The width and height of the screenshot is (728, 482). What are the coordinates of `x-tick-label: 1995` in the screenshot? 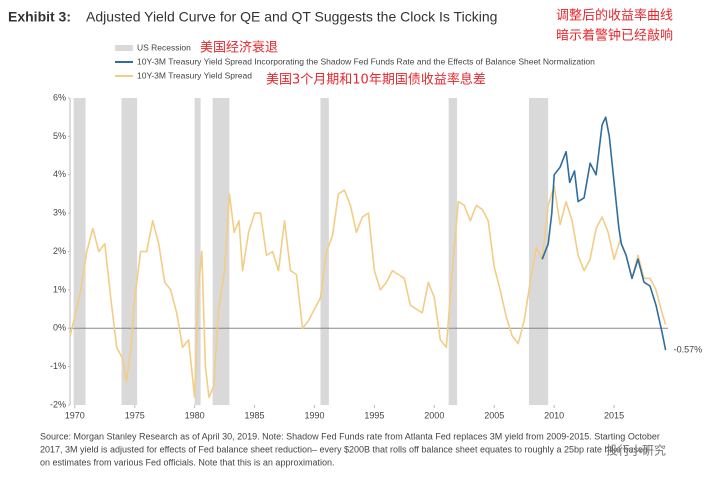 It's located at (374, 415).